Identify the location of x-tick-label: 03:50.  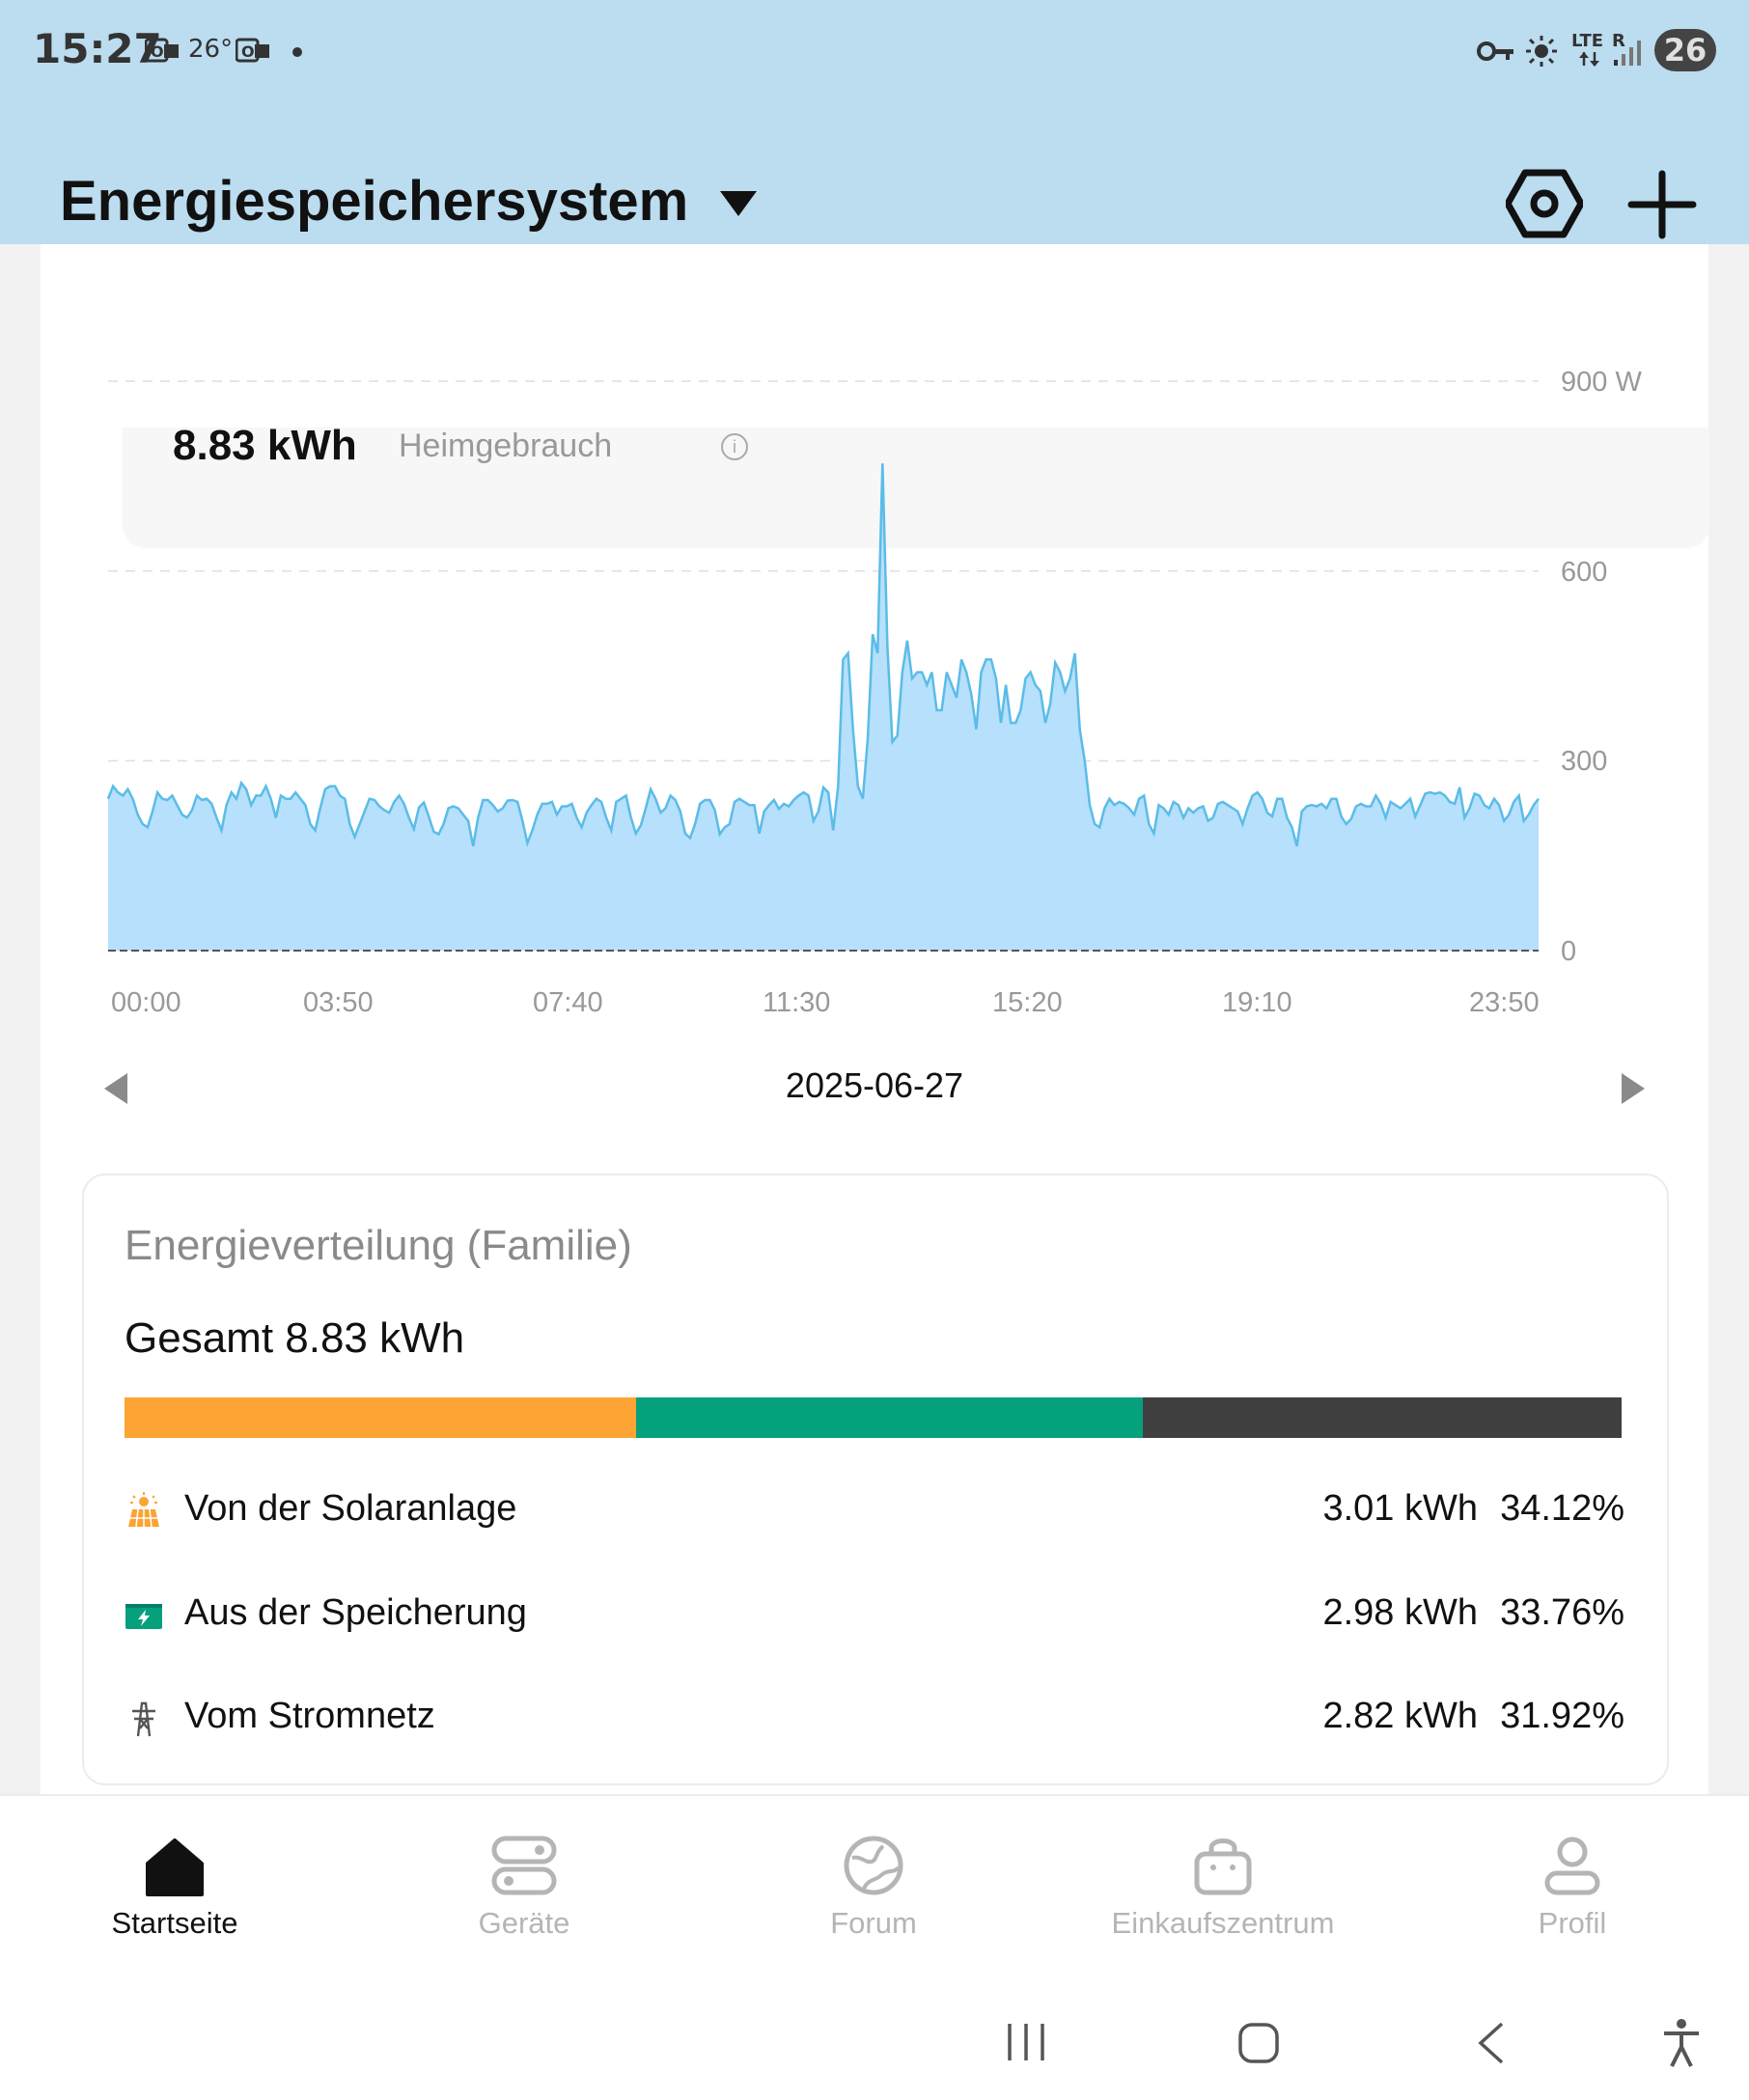
(338, 1002).